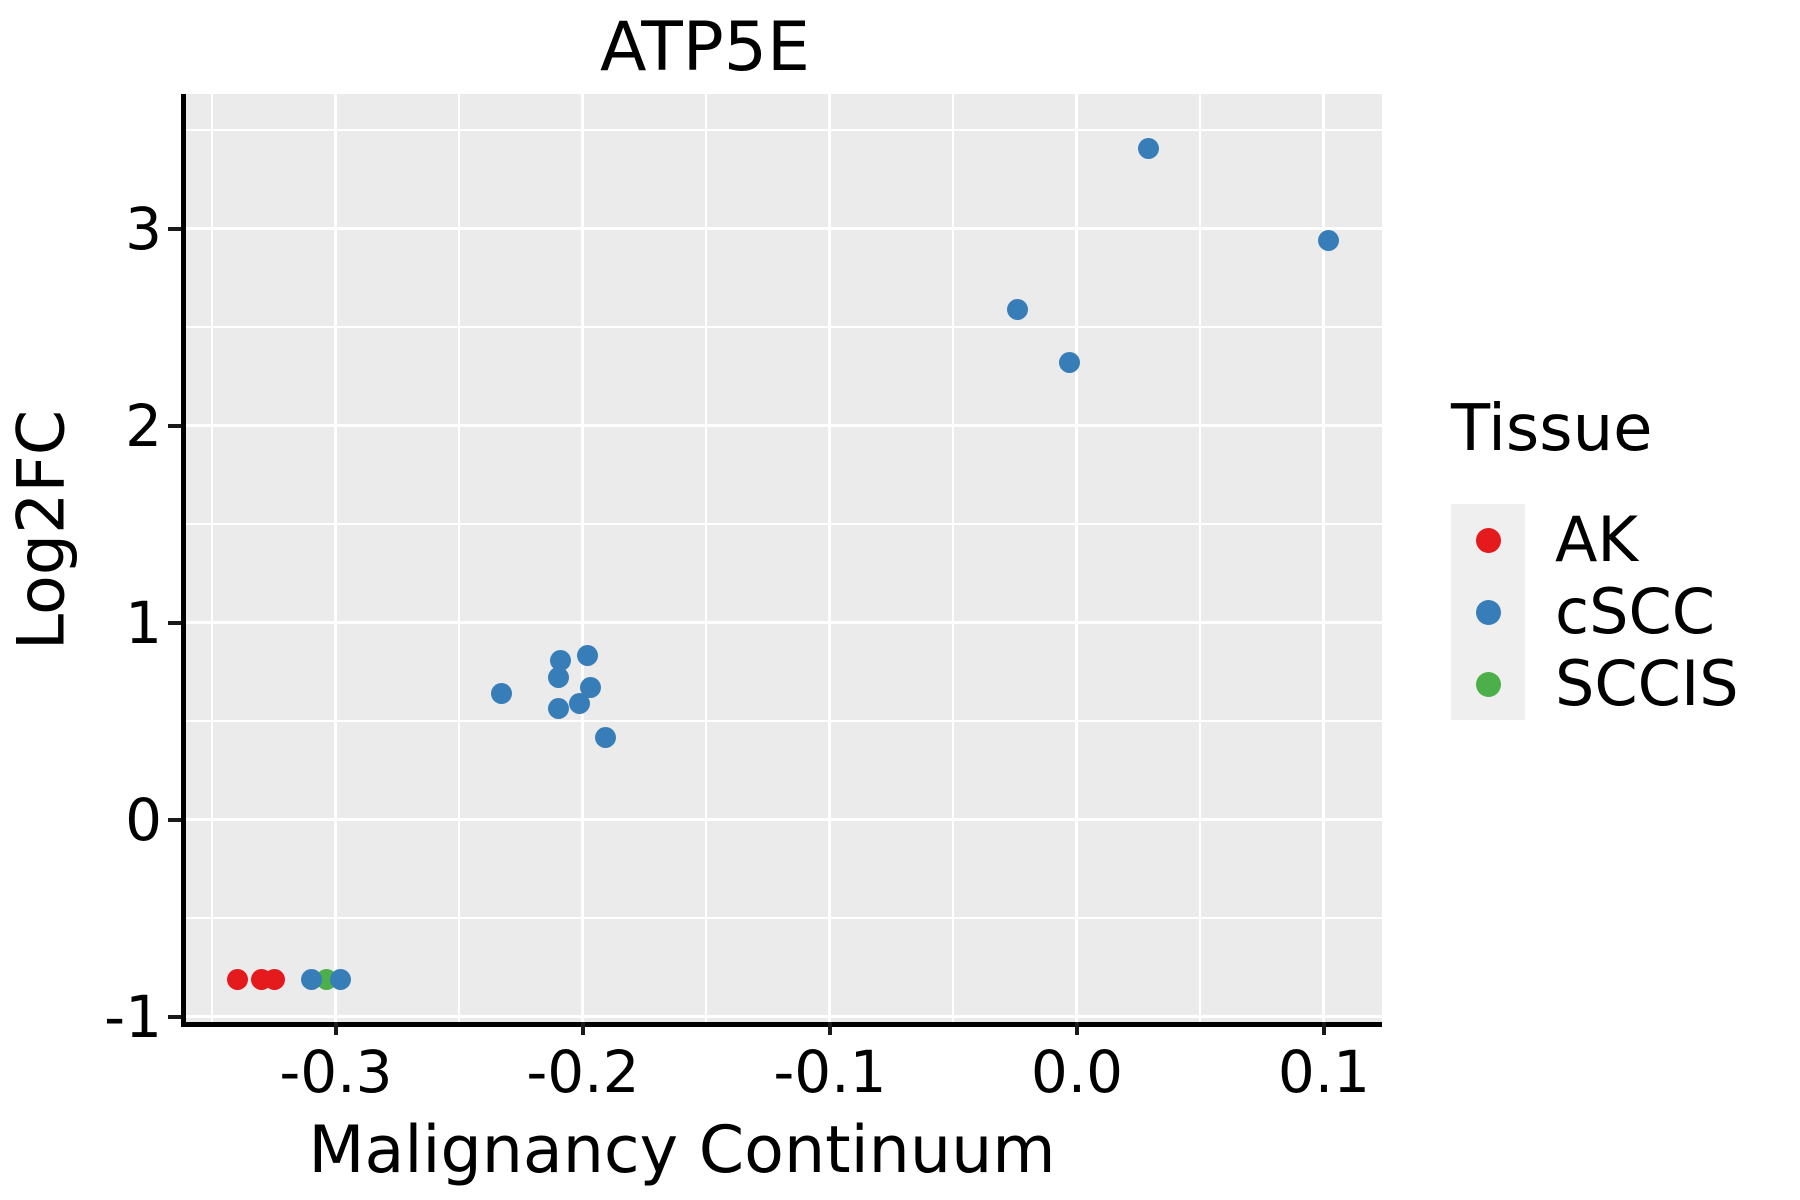 The width and height of the screenshot is (1800, 1200). I want to click on x-axis-title: Malignancy Continuum, so click(682, 1150).